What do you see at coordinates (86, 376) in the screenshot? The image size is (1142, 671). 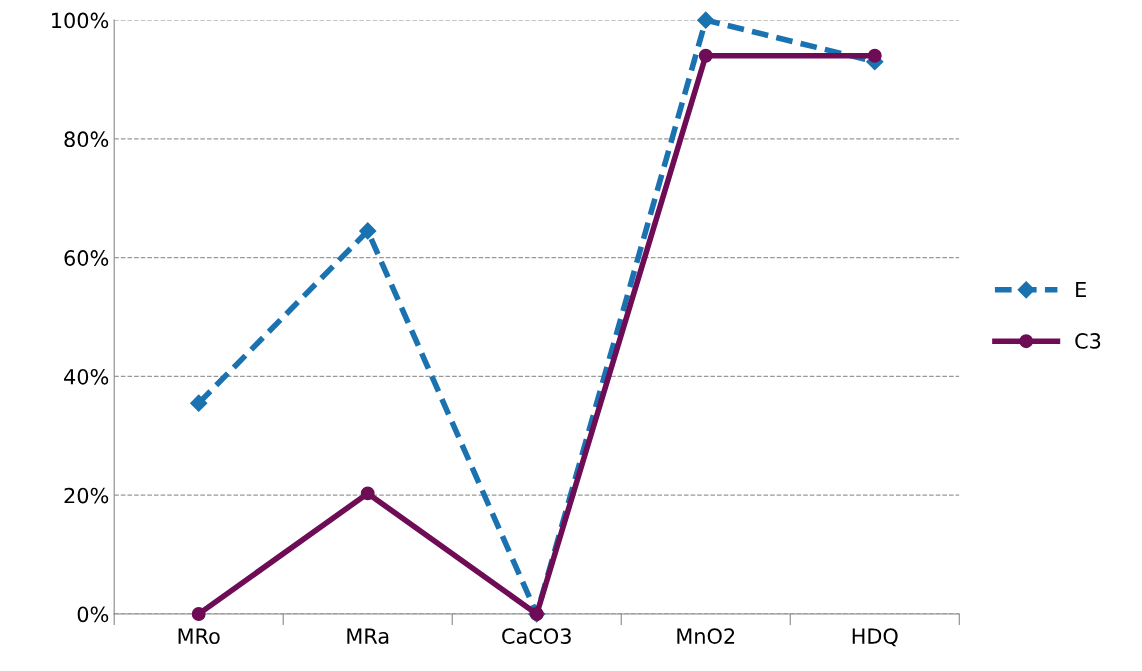 I see `y-tick-label: 40%` at bounding box center [86, 376].